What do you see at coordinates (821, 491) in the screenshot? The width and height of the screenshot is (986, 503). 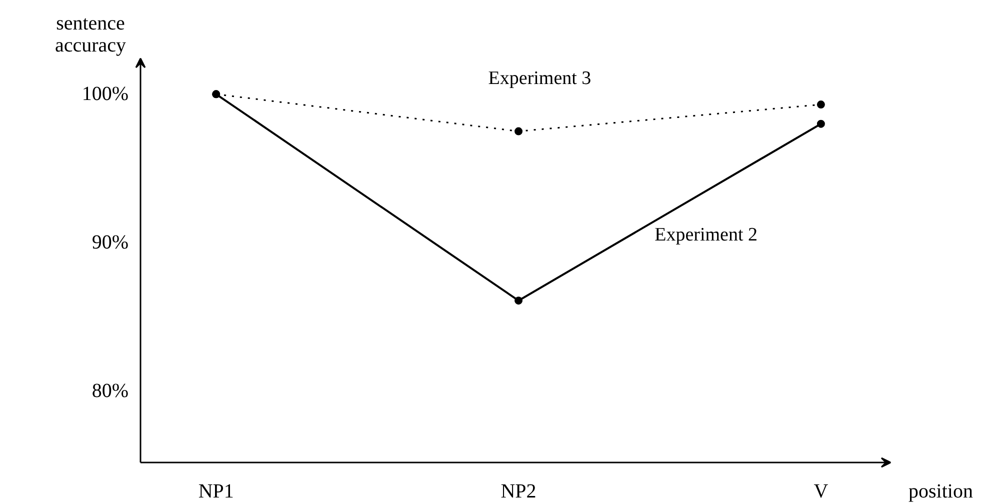 I see `x-tick-label: V` at bounding box center [821, 491].